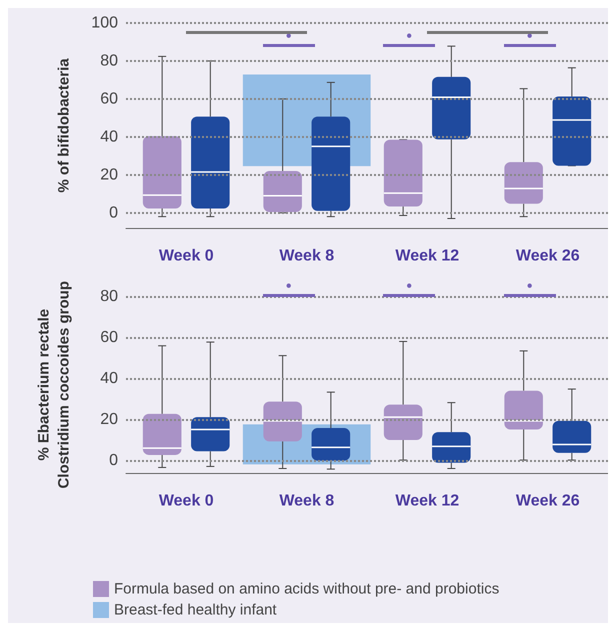 This screenshot has width=616, height=638. I want to click on legend-label: Formula based on amino acids without pre- and probiotics, so click(307, 589).